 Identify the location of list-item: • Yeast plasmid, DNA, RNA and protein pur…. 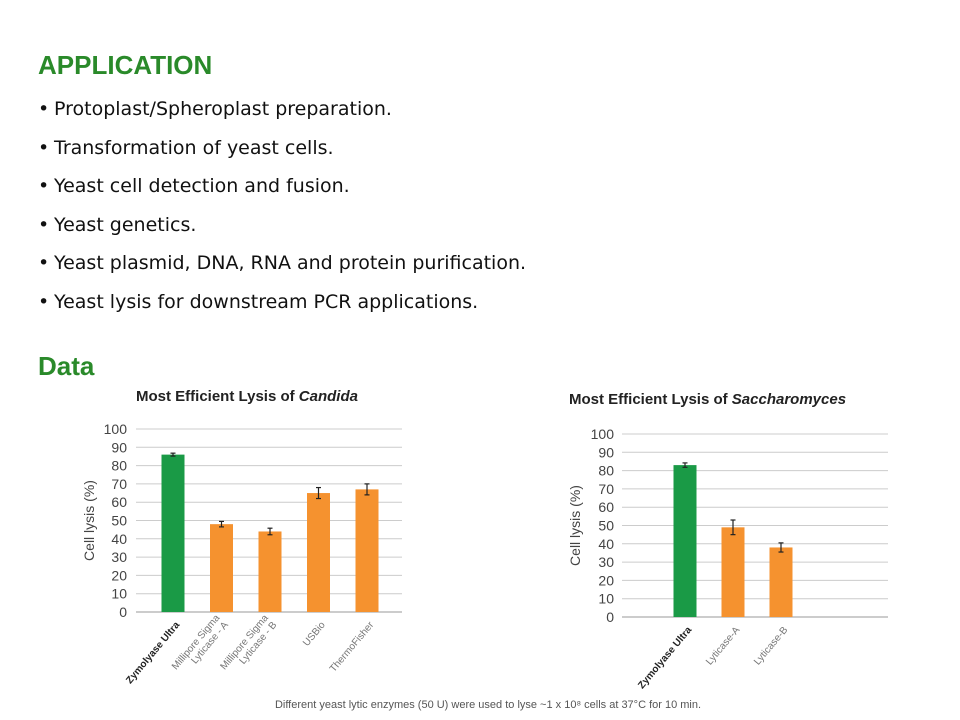
(282, 268).